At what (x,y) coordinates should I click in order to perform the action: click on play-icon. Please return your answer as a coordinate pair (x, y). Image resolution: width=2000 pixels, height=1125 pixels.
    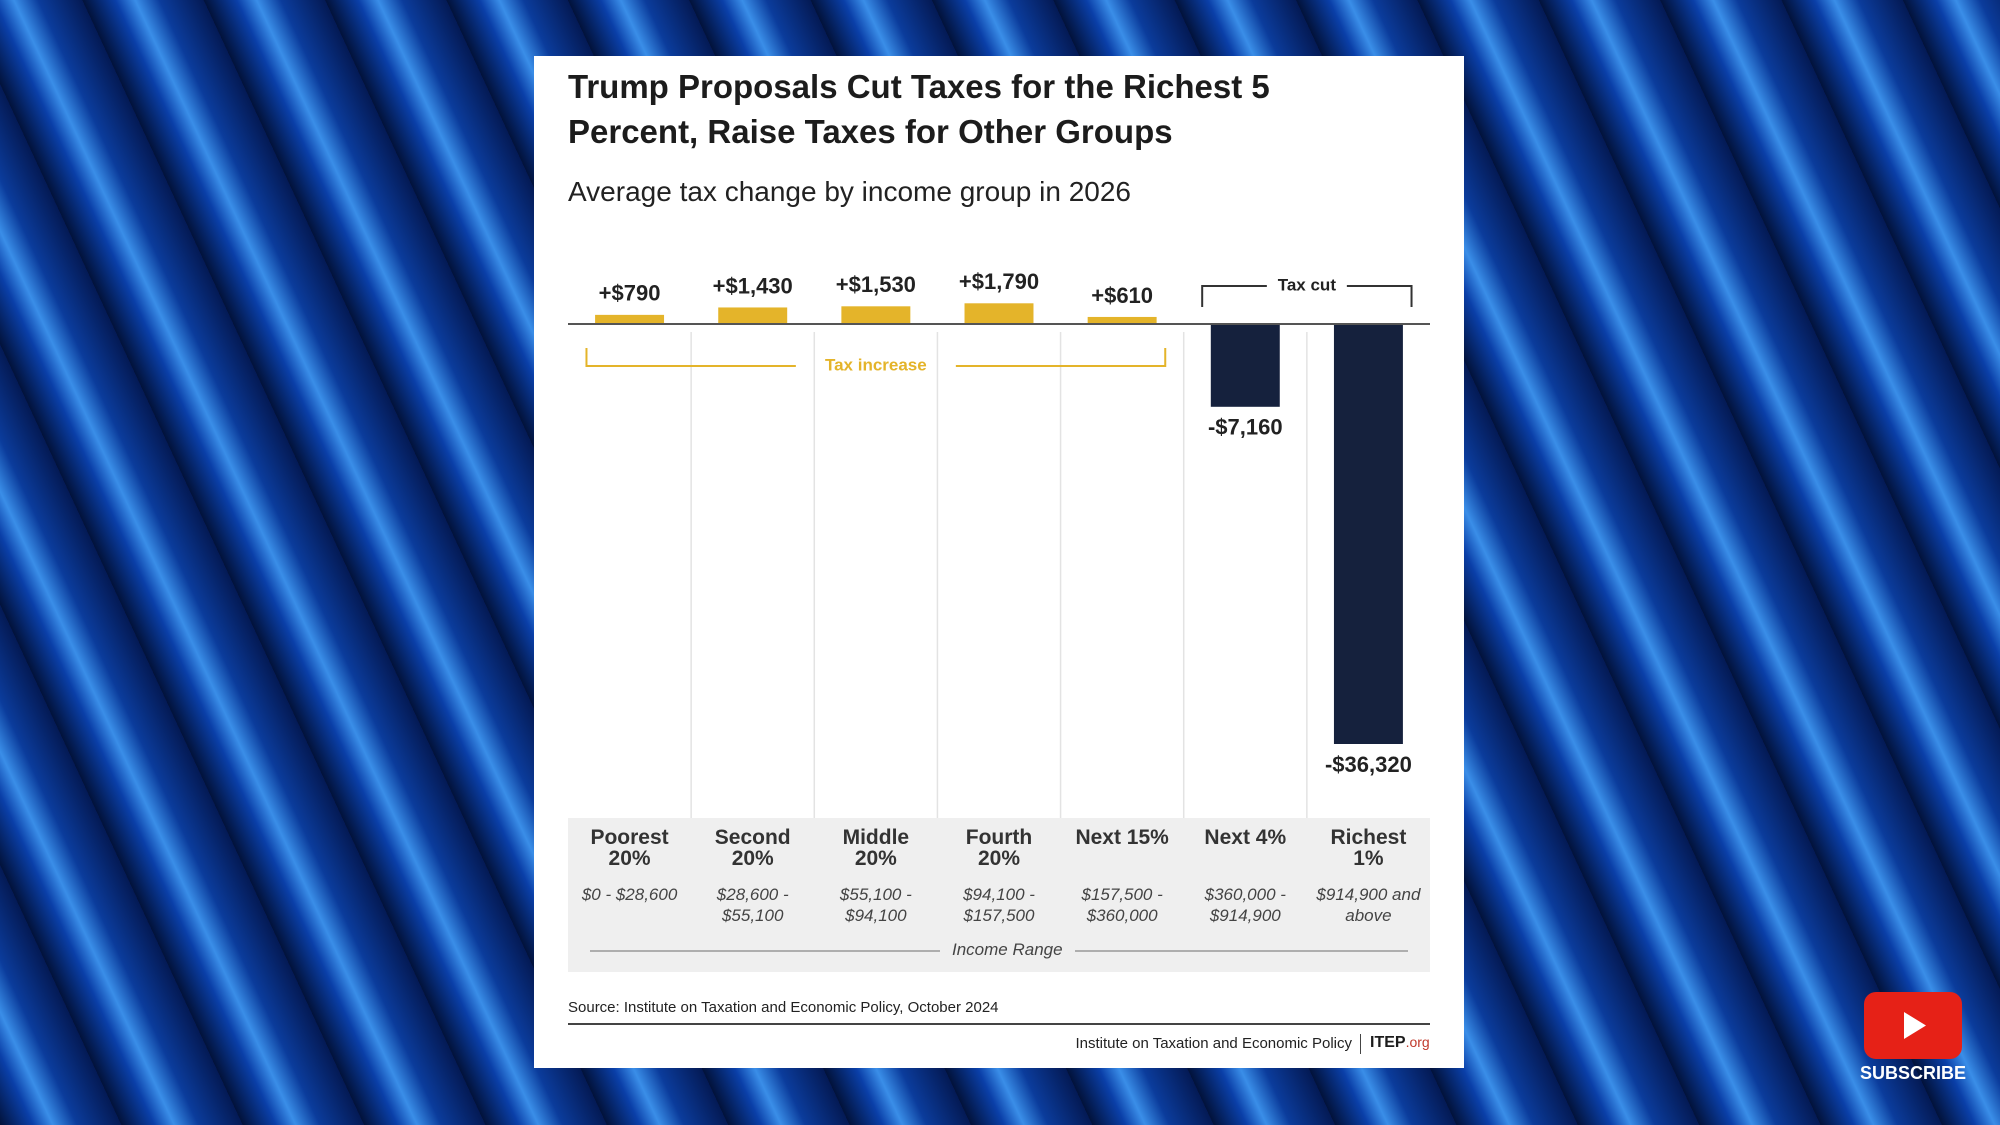
    Looking at the image, I should click on (1915, 1025).